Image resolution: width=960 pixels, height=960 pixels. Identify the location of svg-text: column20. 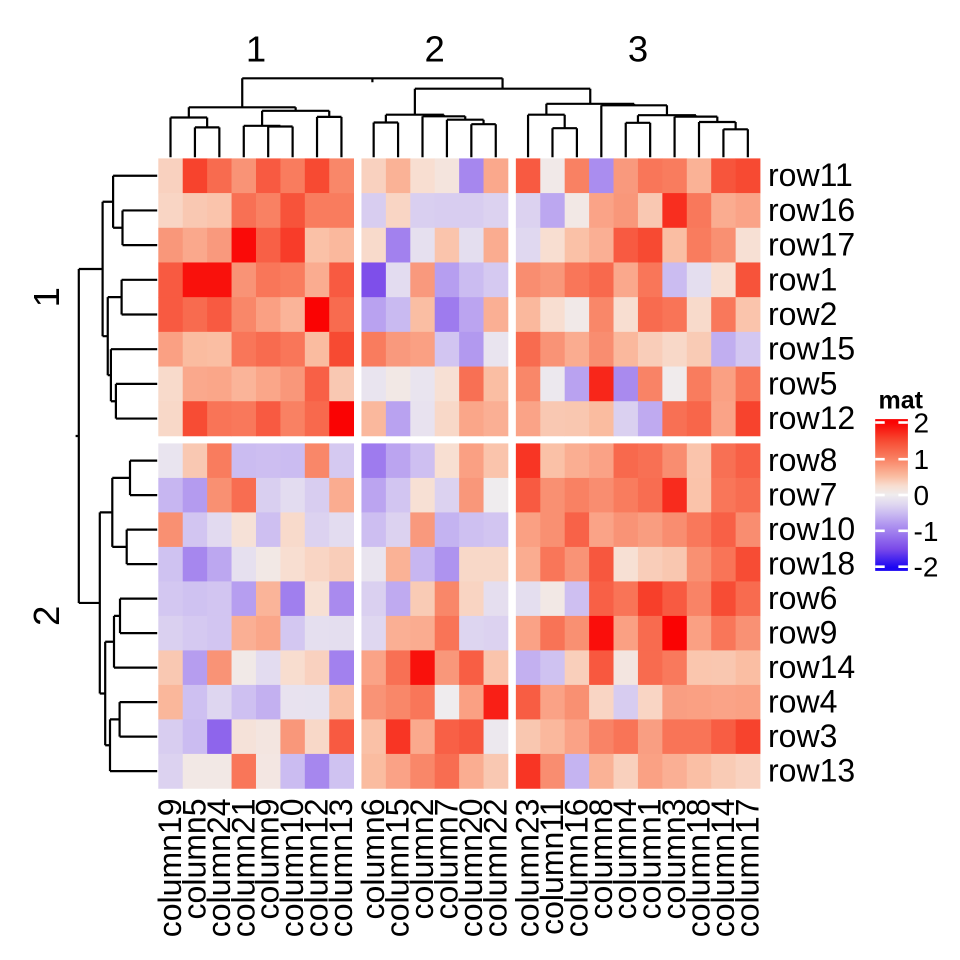
(471, 868).